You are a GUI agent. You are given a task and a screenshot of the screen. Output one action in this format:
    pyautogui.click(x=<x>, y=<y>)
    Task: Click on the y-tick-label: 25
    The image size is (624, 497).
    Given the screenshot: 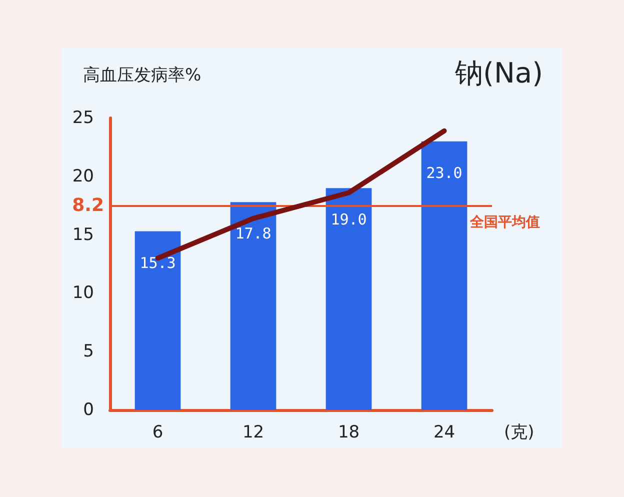 What is the action you would take?
    pyautogui.click(x=83, y=118)
    